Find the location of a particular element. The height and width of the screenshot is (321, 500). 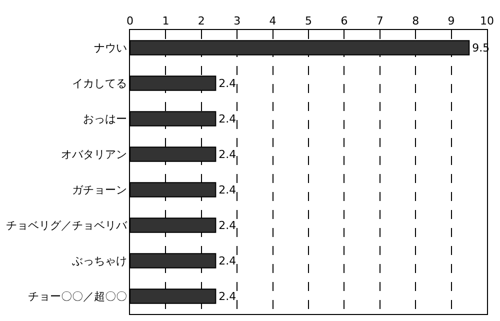

y-tick-label: オバタリアン is located at coordinates (93, 155).